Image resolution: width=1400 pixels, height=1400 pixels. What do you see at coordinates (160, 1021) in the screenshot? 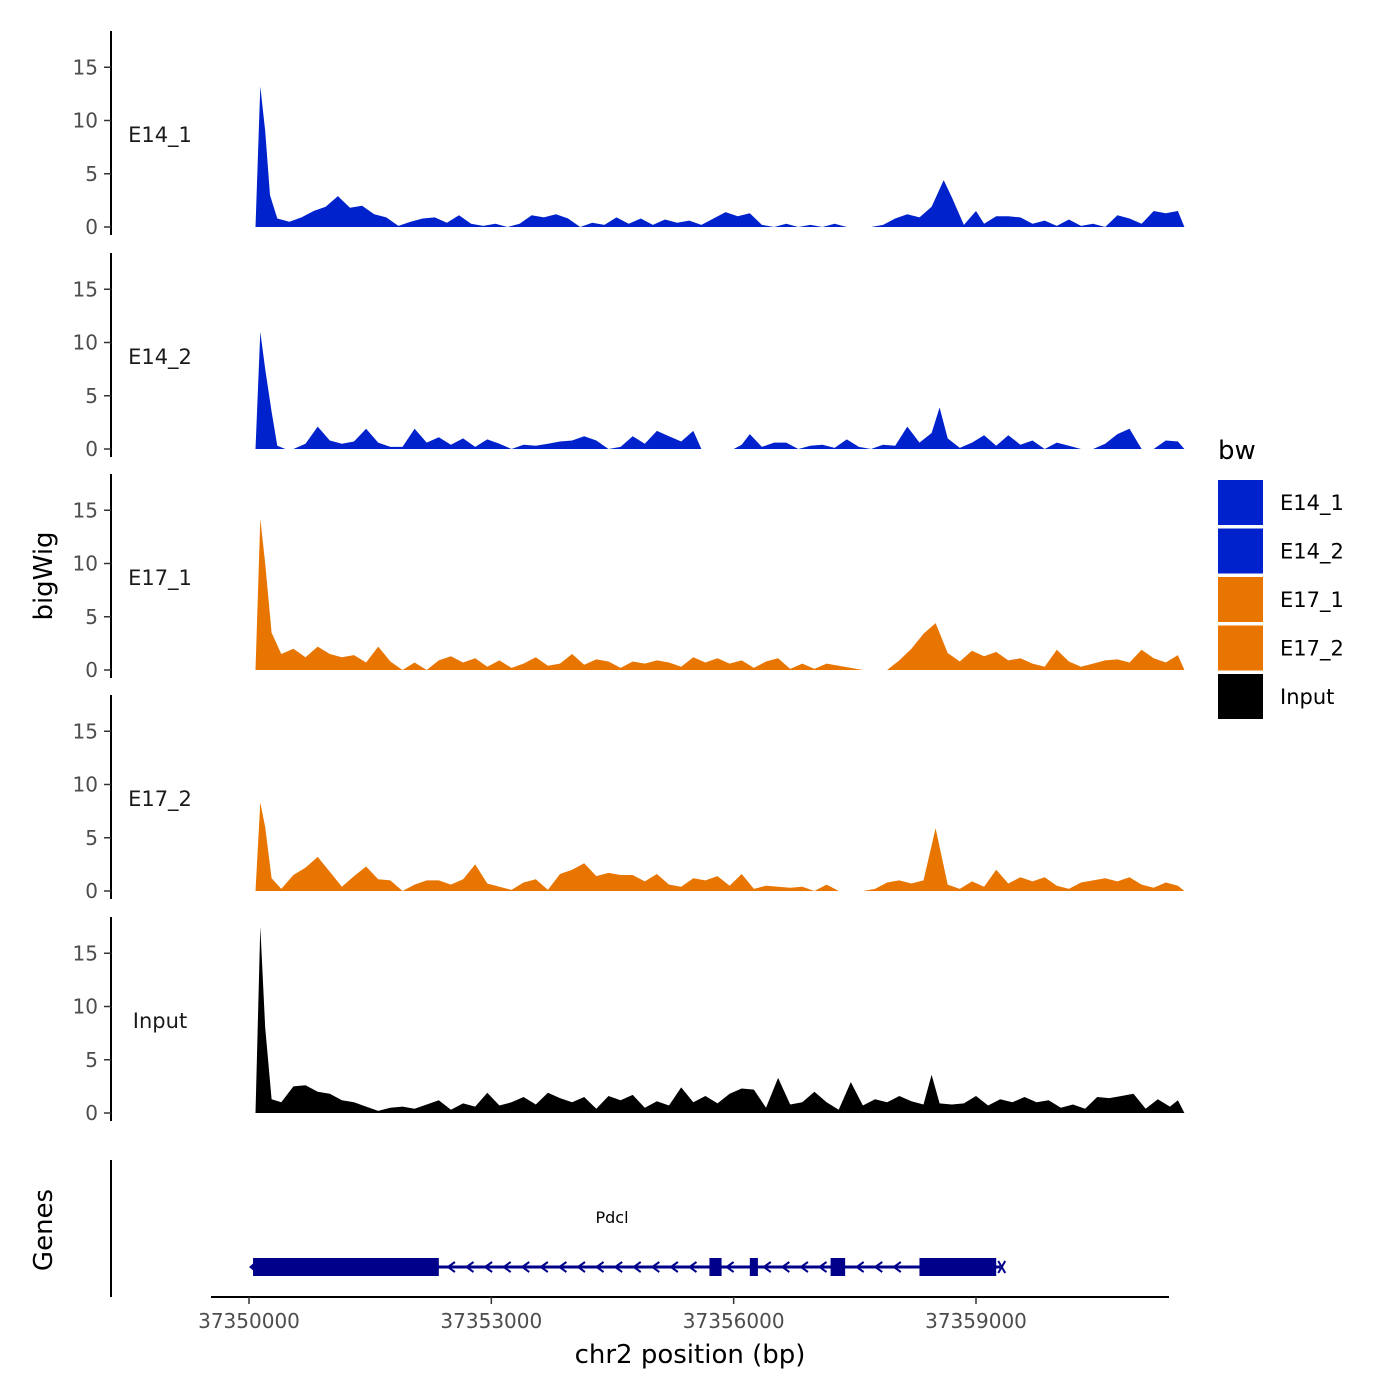
I see `track-label: Input` at bounding box center [160, 1021].